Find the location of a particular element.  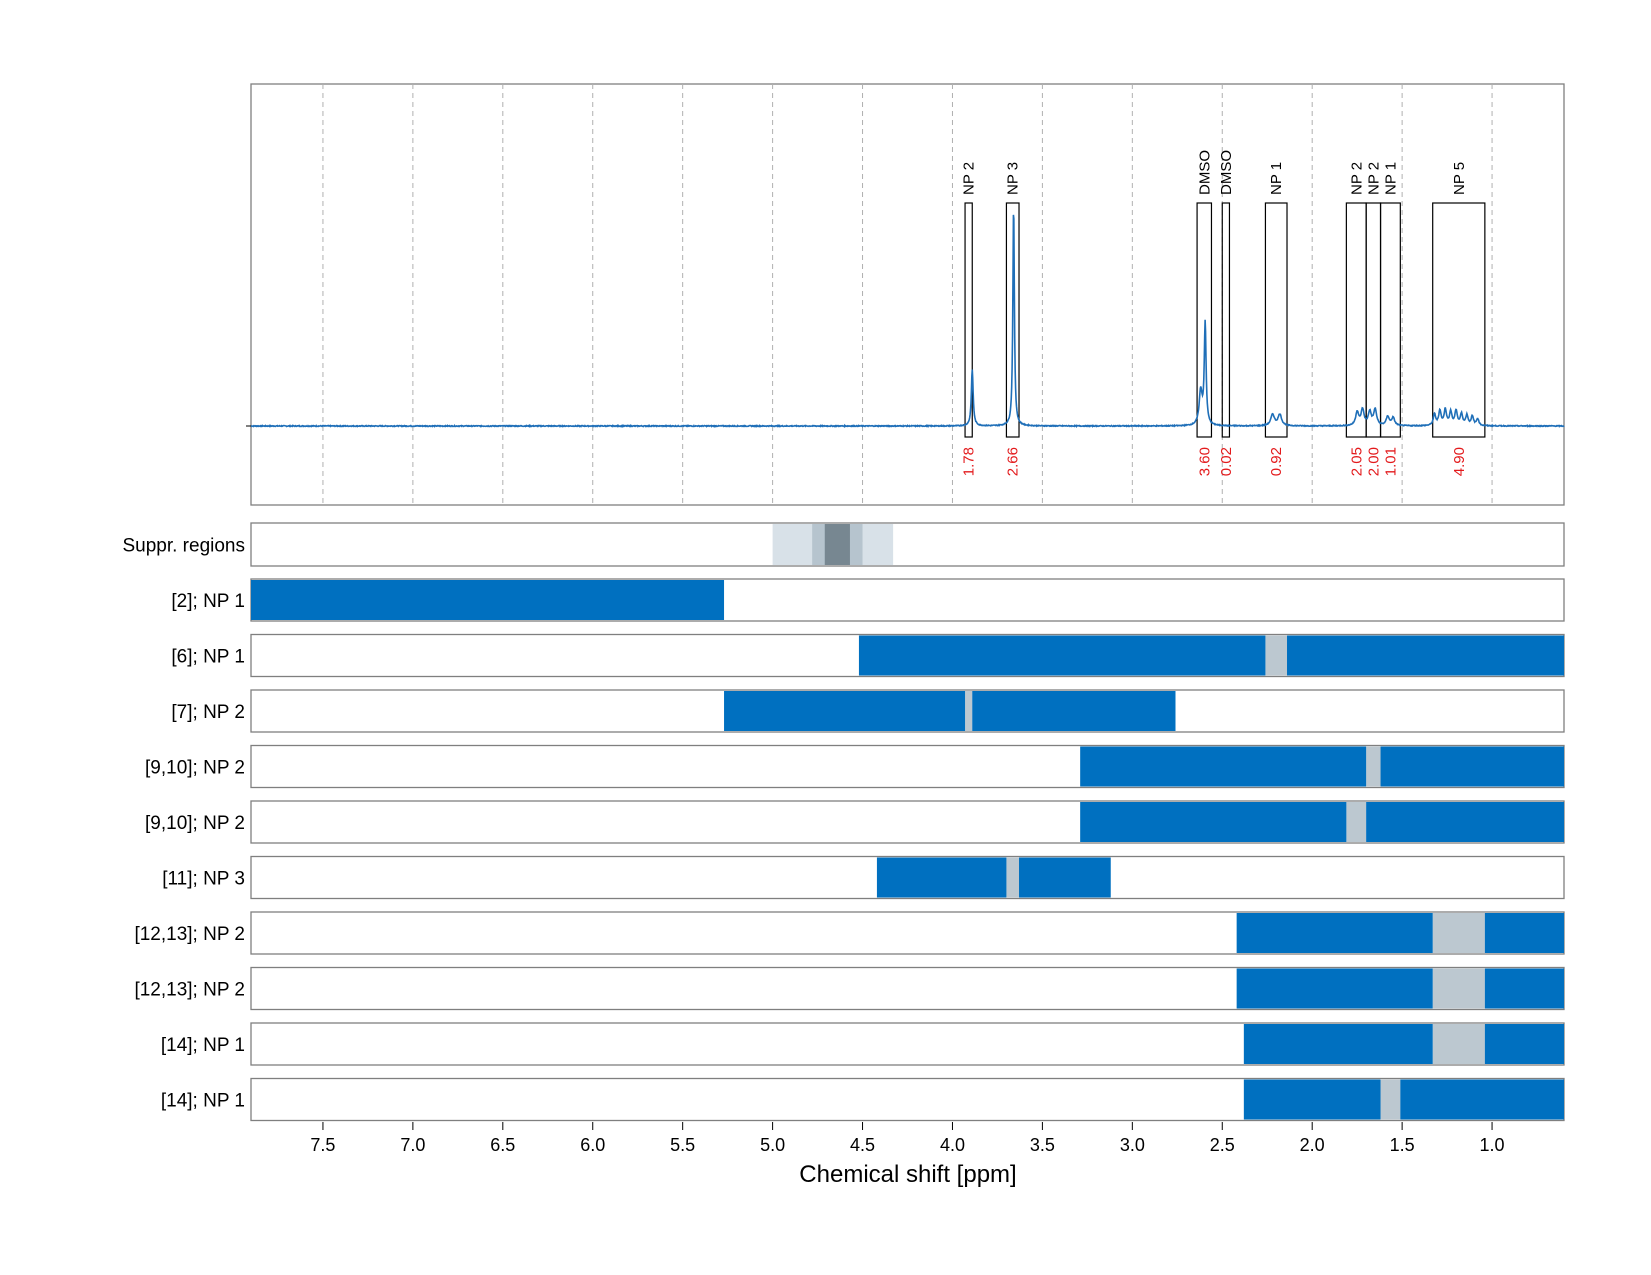

integral-region: NP 1 1.01 is located at coordinates (1390, 319).